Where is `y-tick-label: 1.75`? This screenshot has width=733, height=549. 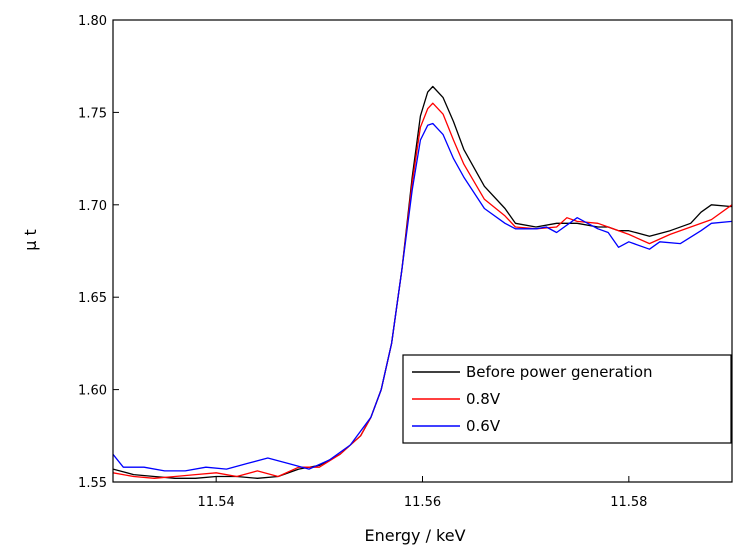
y-tick-label: 1.75 is located at coordinates (92, 113).